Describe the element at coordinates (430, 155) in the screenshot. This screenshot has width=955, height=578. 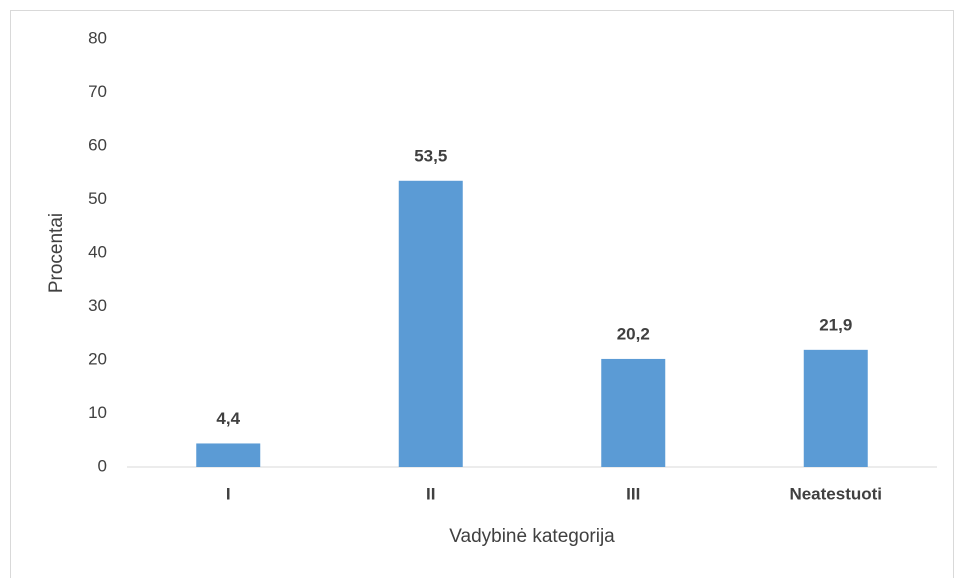
I see `data-label: 53,5` at that location.